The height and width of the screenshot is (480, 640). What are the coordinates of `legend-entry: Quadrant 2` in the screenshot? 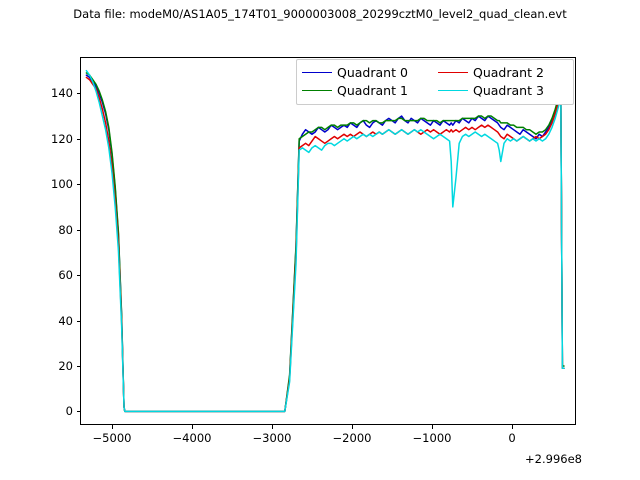 It's located at (503, 72).